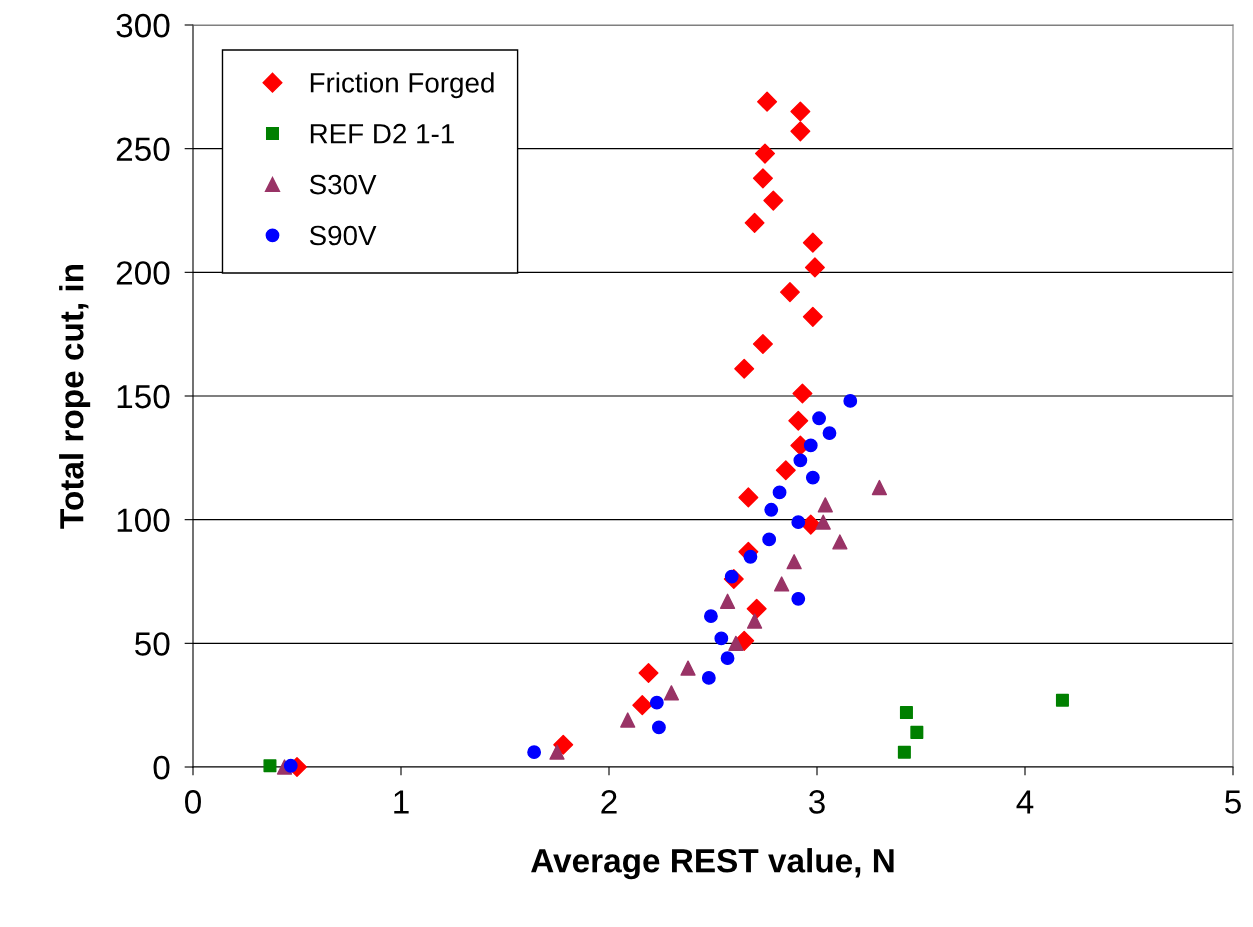 The height and width of the screenshot is (927, 1253). What do you see at coordinates (161, 767) in the screenshot?
I see `y-tick-label: 0` at bounding box center [161, 767].